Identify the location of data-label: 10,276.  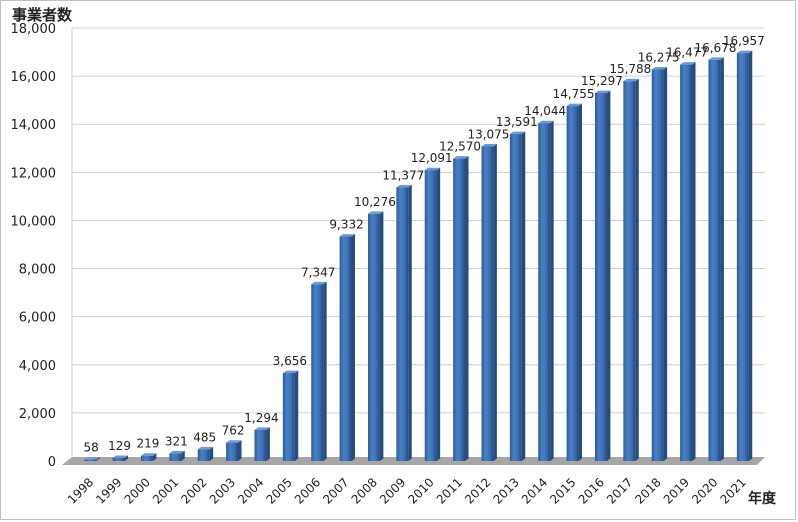
(375, 202).